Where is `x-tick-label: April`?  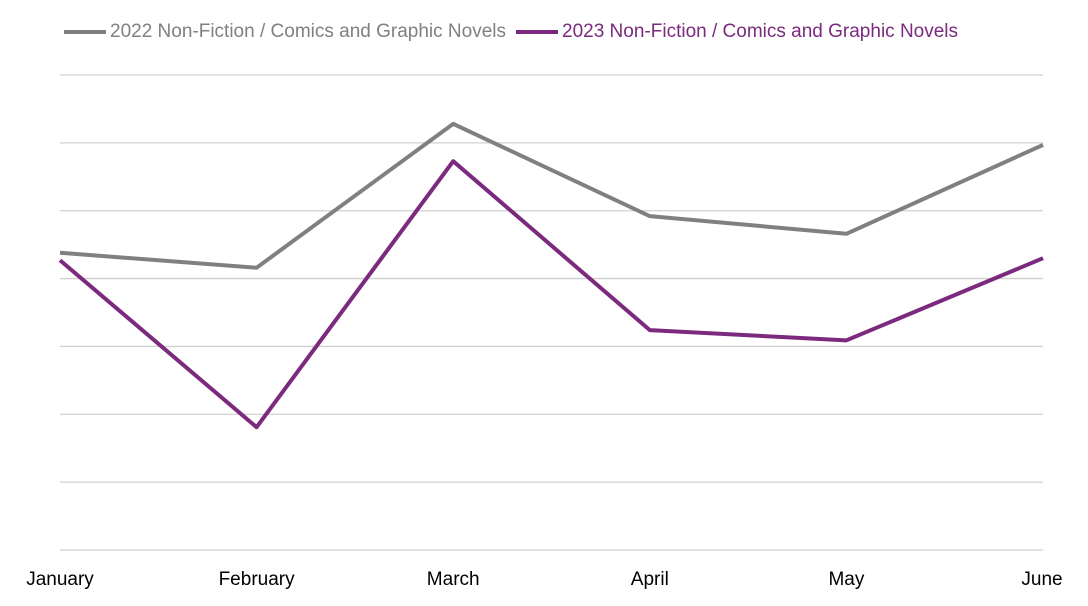
x-tick-label: April is located at coordinates (650, 579).